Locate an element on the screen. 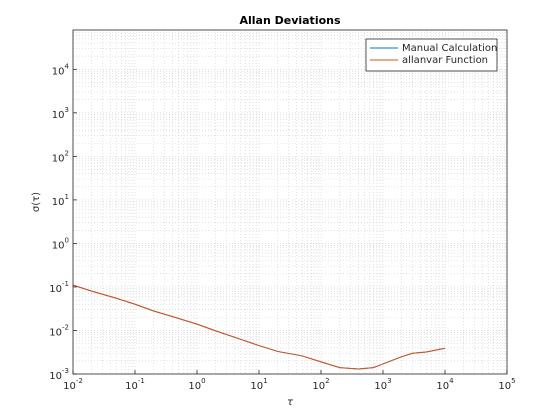  y-axis-label: σ(τ) is located at coordinates (36, 202).